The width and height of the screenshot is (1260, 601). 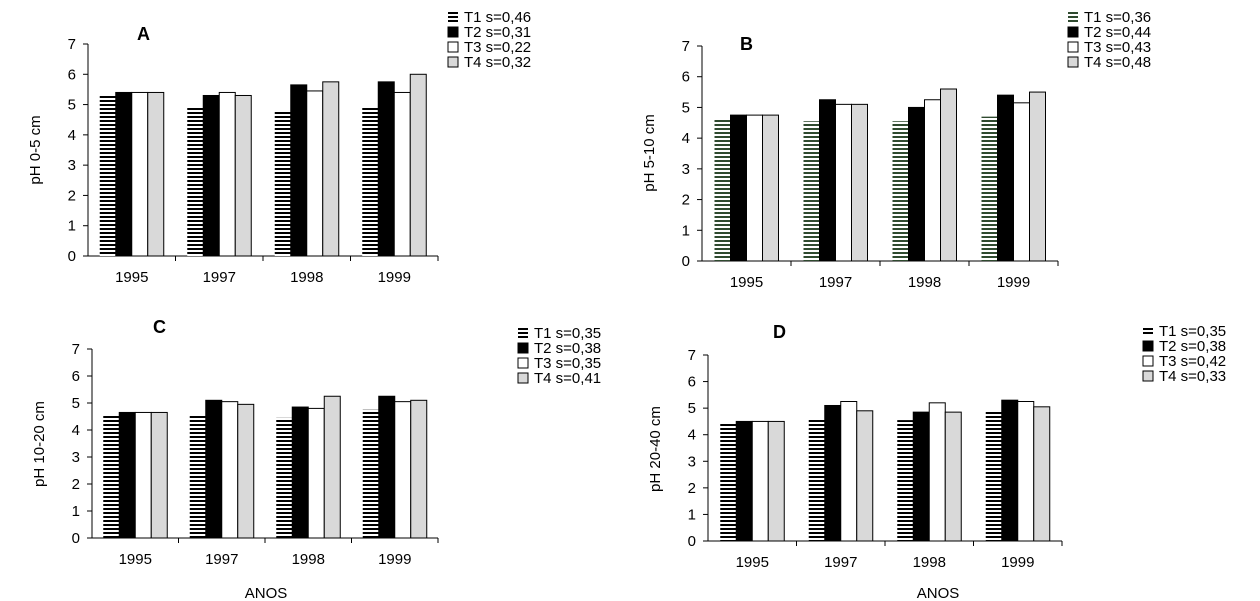 I want to click on legend-entry-t3: T3 s=0,22, so click(x=497, y=47).